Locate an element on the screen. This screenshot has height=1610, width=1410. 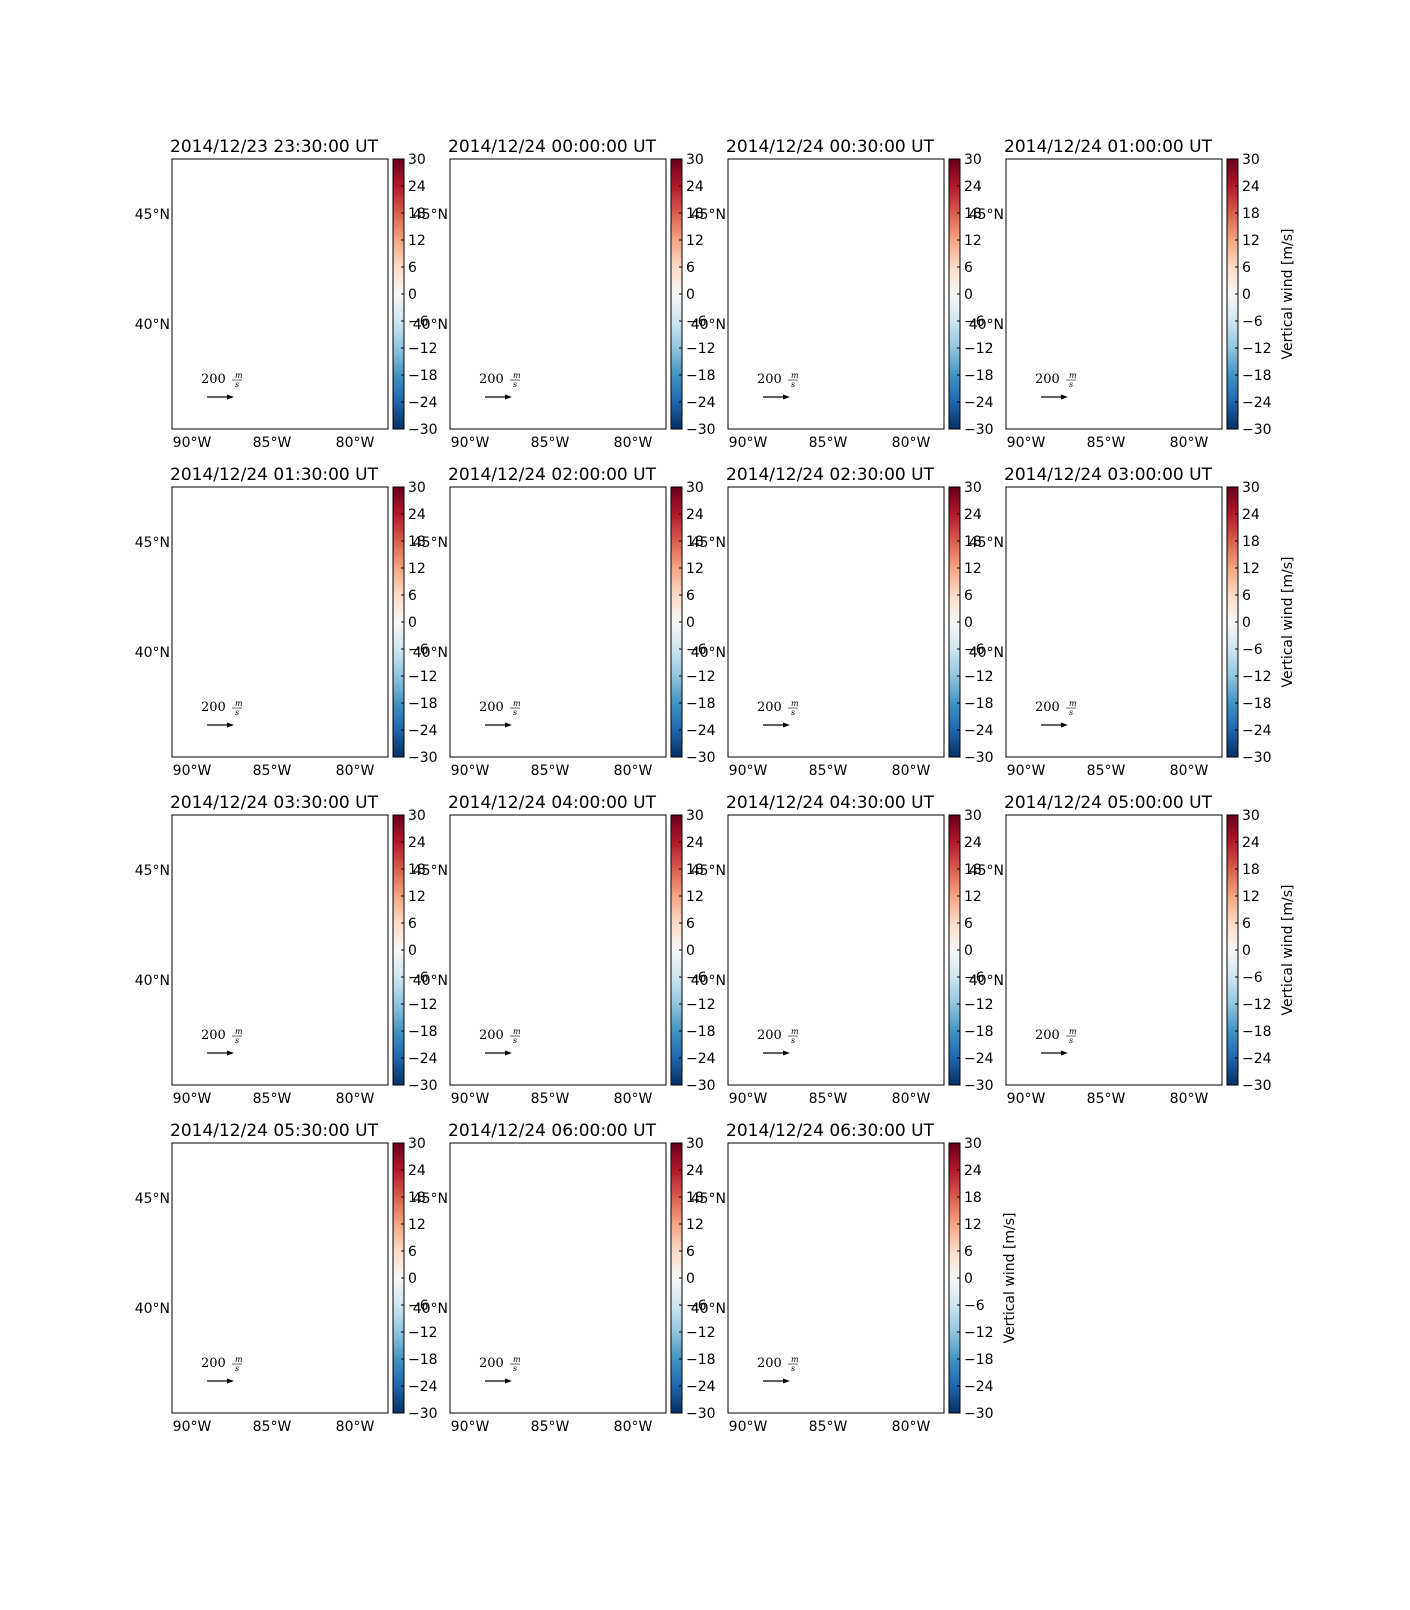
panel-title: 2014/12/24 05:30:00 UT is located at coordinates (274, 1131).